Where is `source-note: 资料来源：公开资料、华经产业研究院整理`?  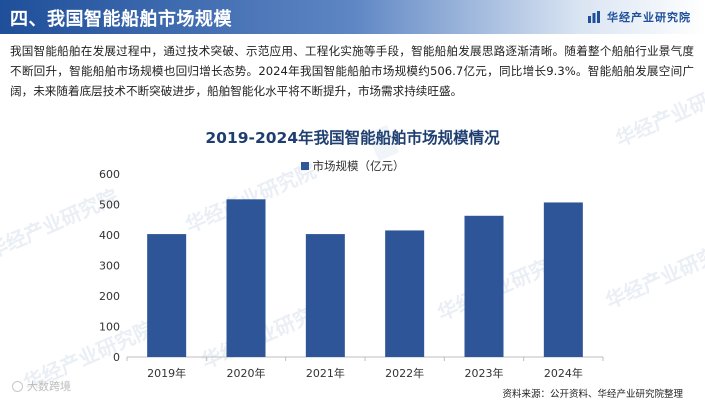
source-note: 资料来源：公开资料、华经产业研究院整理 is located at coordinates (592, 394).